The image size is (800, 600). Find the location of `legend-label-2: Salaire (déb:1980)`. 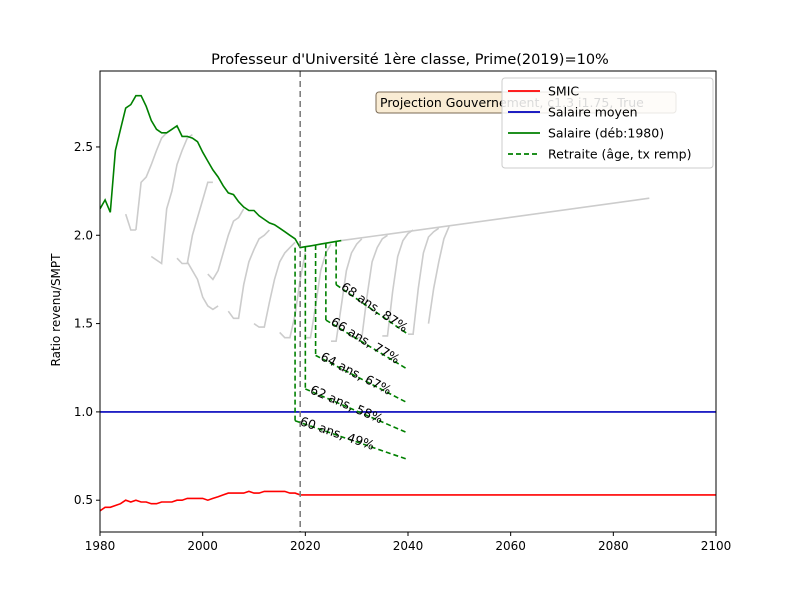

legend-label-2: Salaire (déb:1980) is located at coordinates (606, 133).